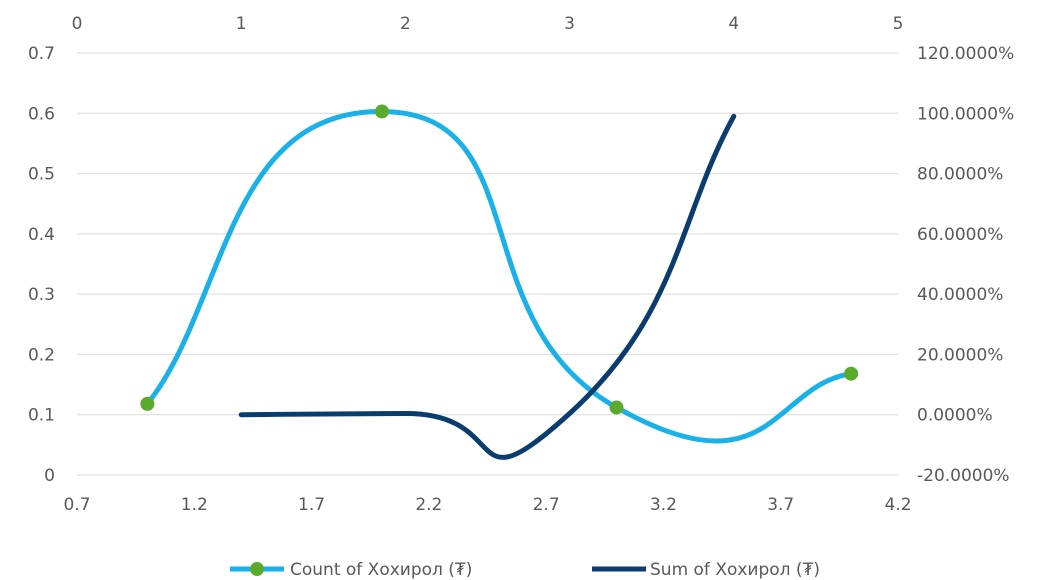 The height and width of the screenshot is (580, 1048). Describe the element at coordinates (963, 476) in the screenshot. I see `y-right-tick-label: -20.0000%` at that location.